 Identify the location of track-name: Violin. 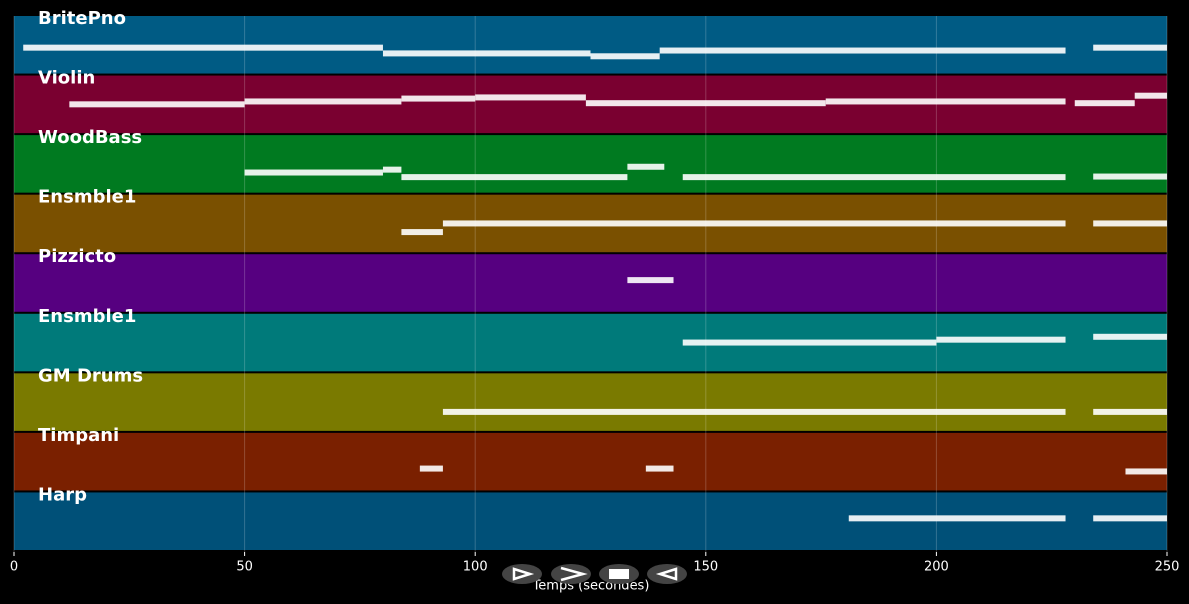
(66, 78).